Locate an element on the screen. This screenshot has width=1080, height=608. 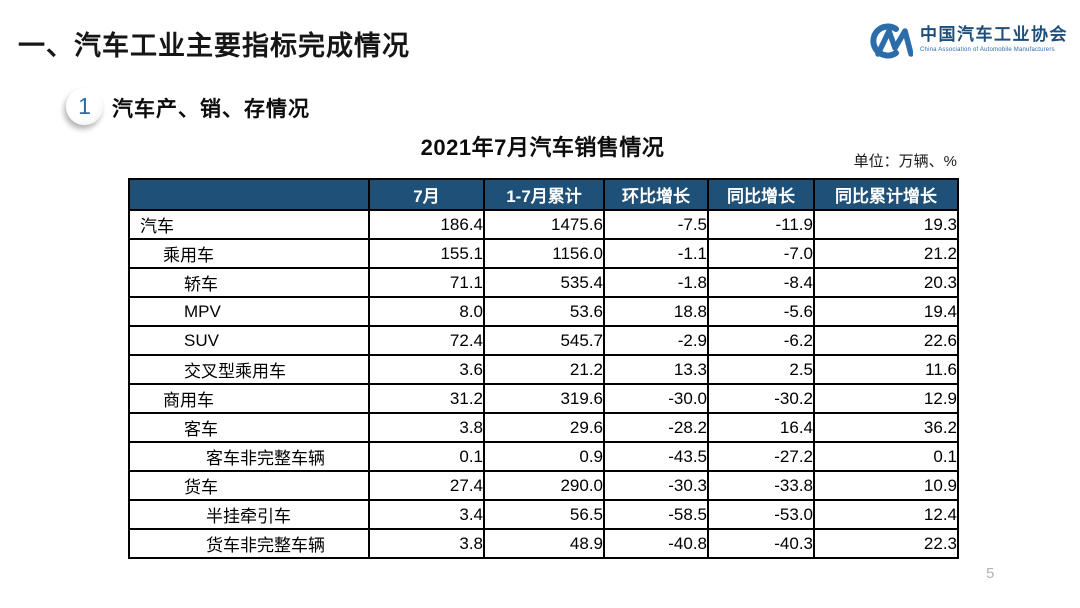
value-cell: -1.8 is located at coordinates (656, 282).